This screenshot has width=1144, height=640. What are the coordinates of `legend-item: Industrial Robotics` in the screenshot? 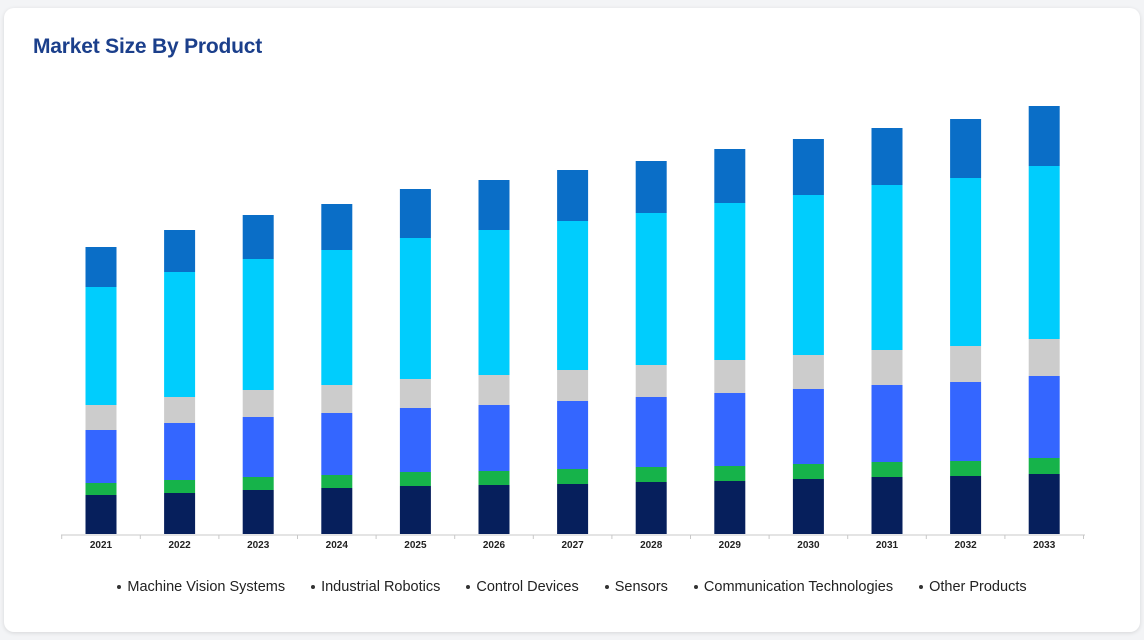 It's located at (375, 587).